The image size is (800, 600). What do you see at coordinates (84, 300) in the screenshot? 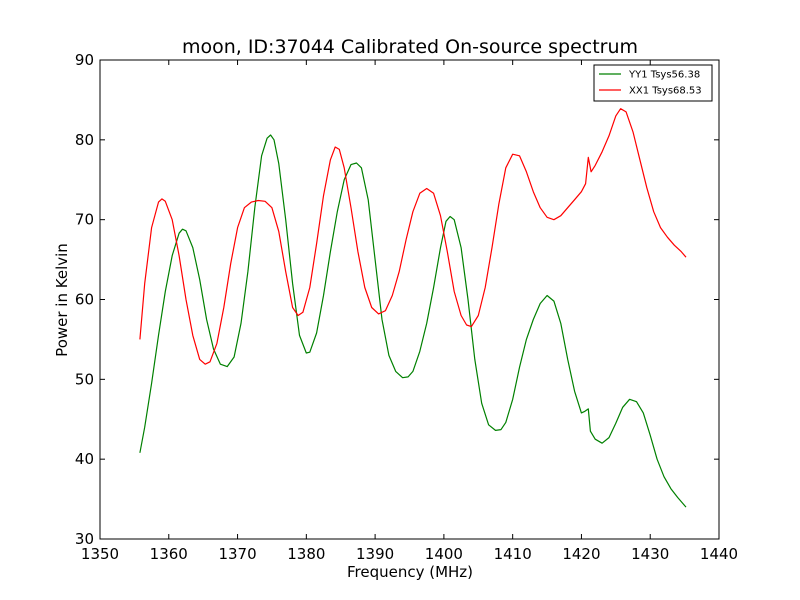
I see `y-tick-label: 60` at bounding box center [84, 300].